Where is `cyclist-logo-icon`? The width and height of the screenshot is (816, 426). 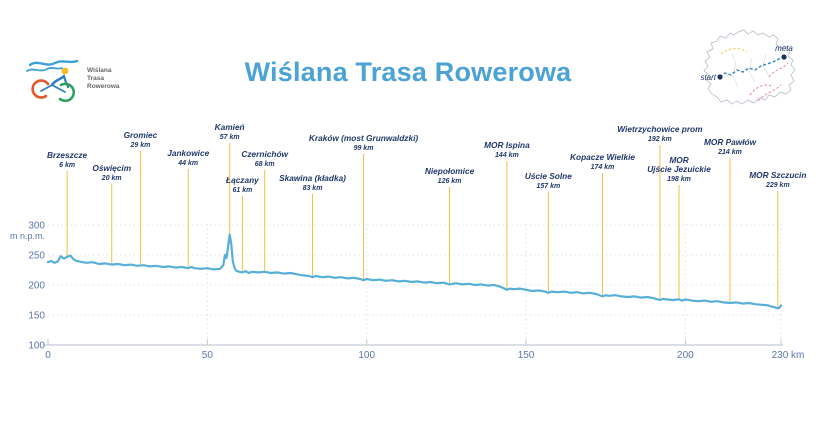
cyclist-logo-icon is located at coordinates (52, 81).